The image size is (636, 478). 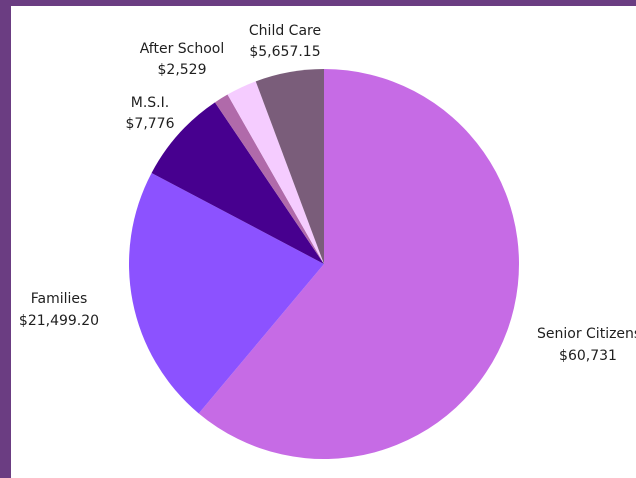 What do you see at coordinates (59, 321) in the screenshot?
I see `label-families-value: $21,499.20` at bounding box center [59, 321].